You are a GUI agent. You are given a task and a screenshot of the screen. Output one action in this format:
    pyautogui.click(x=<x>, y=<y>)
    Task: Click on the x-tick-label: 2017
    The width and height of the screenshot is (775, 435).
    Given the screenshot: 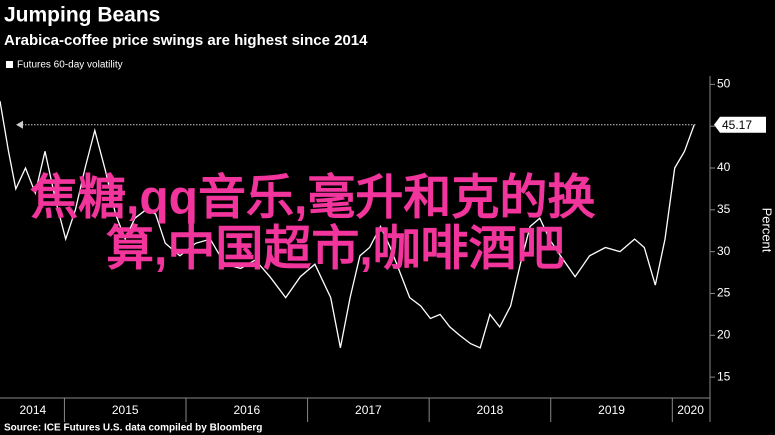 What is the action you would take?
    pyautogui.click(x=368, y=410)
    